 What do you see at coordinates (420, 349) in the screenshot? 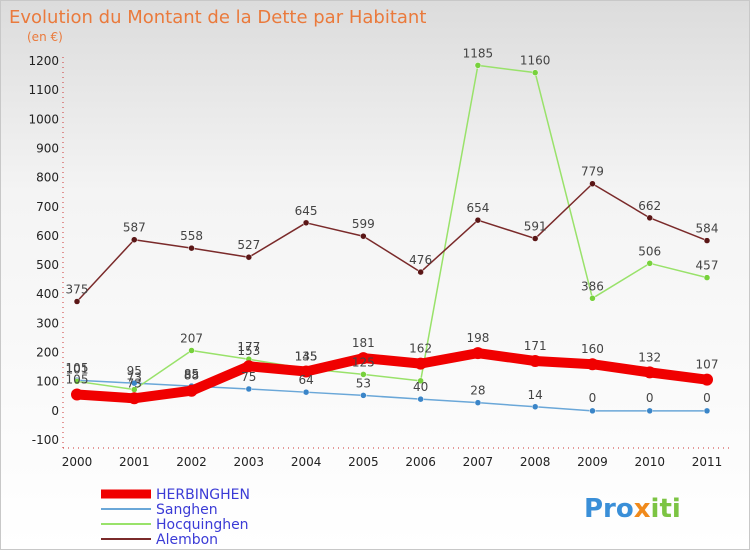
I see `data-label-herbinghen: 162` at bounding box center [420, 349].